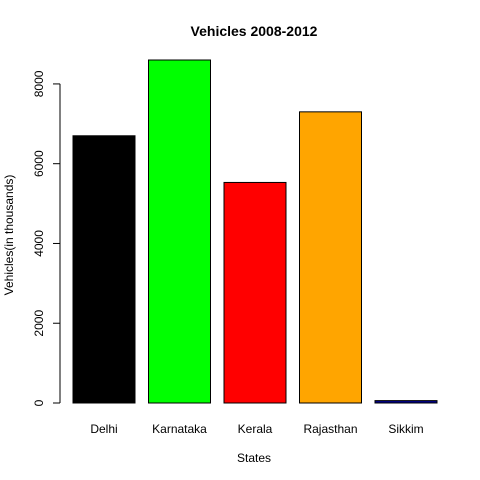  Describe the element at coordinates (330, 257) in the screenshot. I see `bar-rajasthan` at that location.